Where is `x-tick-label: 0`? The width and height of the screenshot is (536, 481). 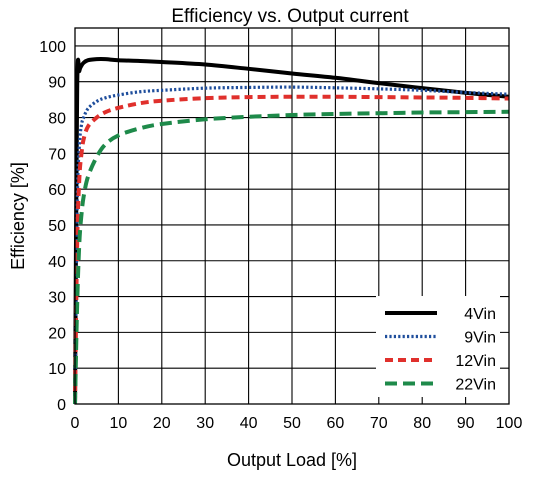 x-tick-label: 0 is located at coordinates (75, 423).